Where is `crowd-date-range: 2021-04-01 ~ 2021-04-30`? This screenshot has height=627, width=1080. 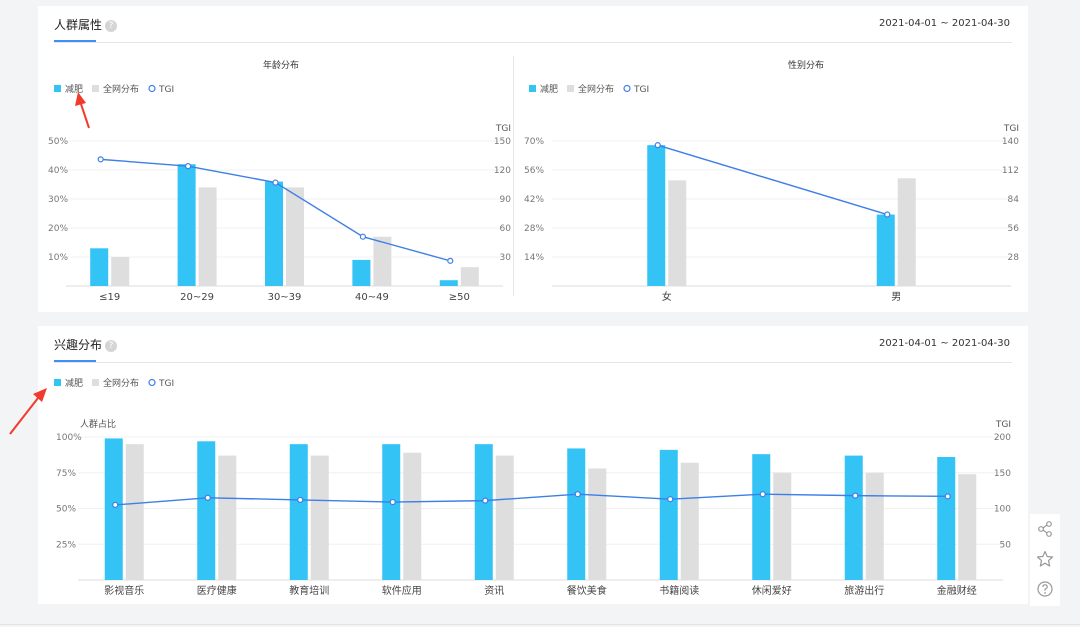
crowd-date-range: 2021-04-01 ~ 2021-04-30 is located at coordinates (944, 23).